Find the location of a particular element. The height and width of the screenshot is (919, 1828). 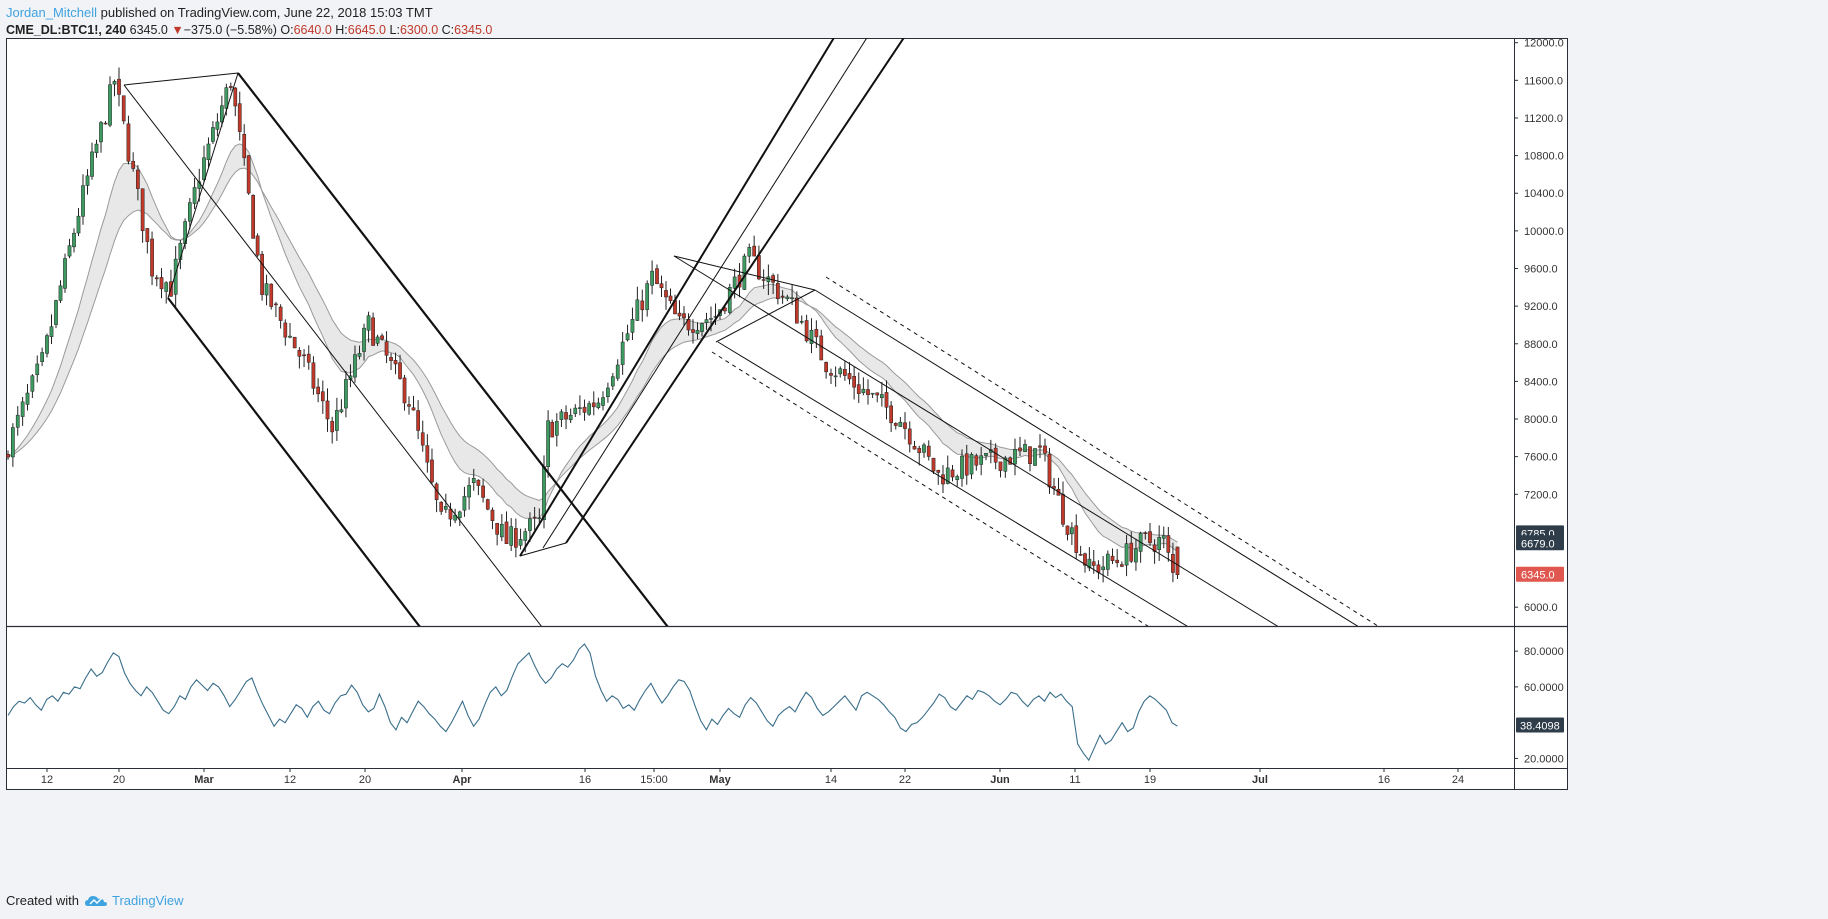

time-tick-label: 16 is located at coordinates (1384, 780).